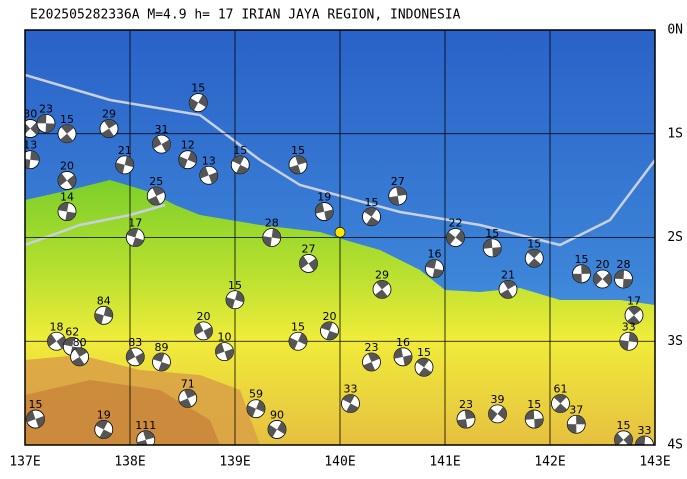 The height and width of the screenshot is (479, 687). Describe the element at coordinates (675, 30) in the screenshot. I see `lat-tick-label: 0N` at that location.